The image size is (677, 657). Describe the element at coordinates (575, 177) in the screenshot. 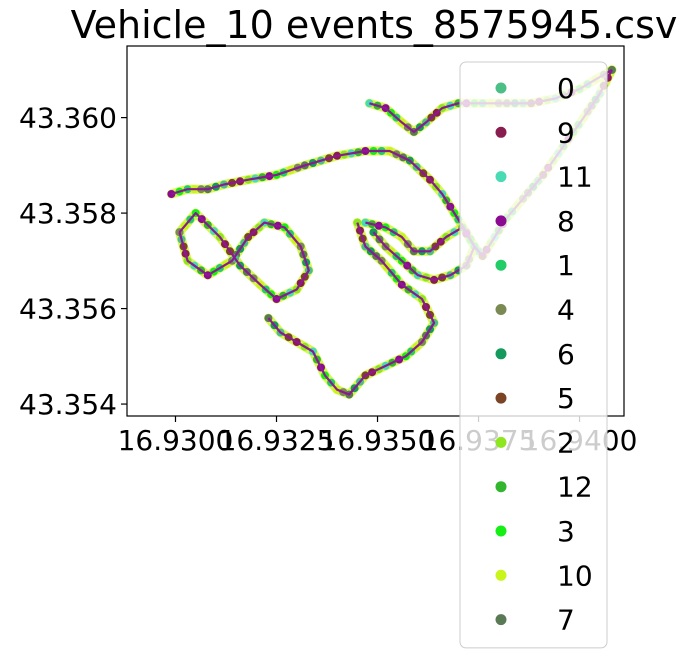

I see `legend-label: 11` at that location.